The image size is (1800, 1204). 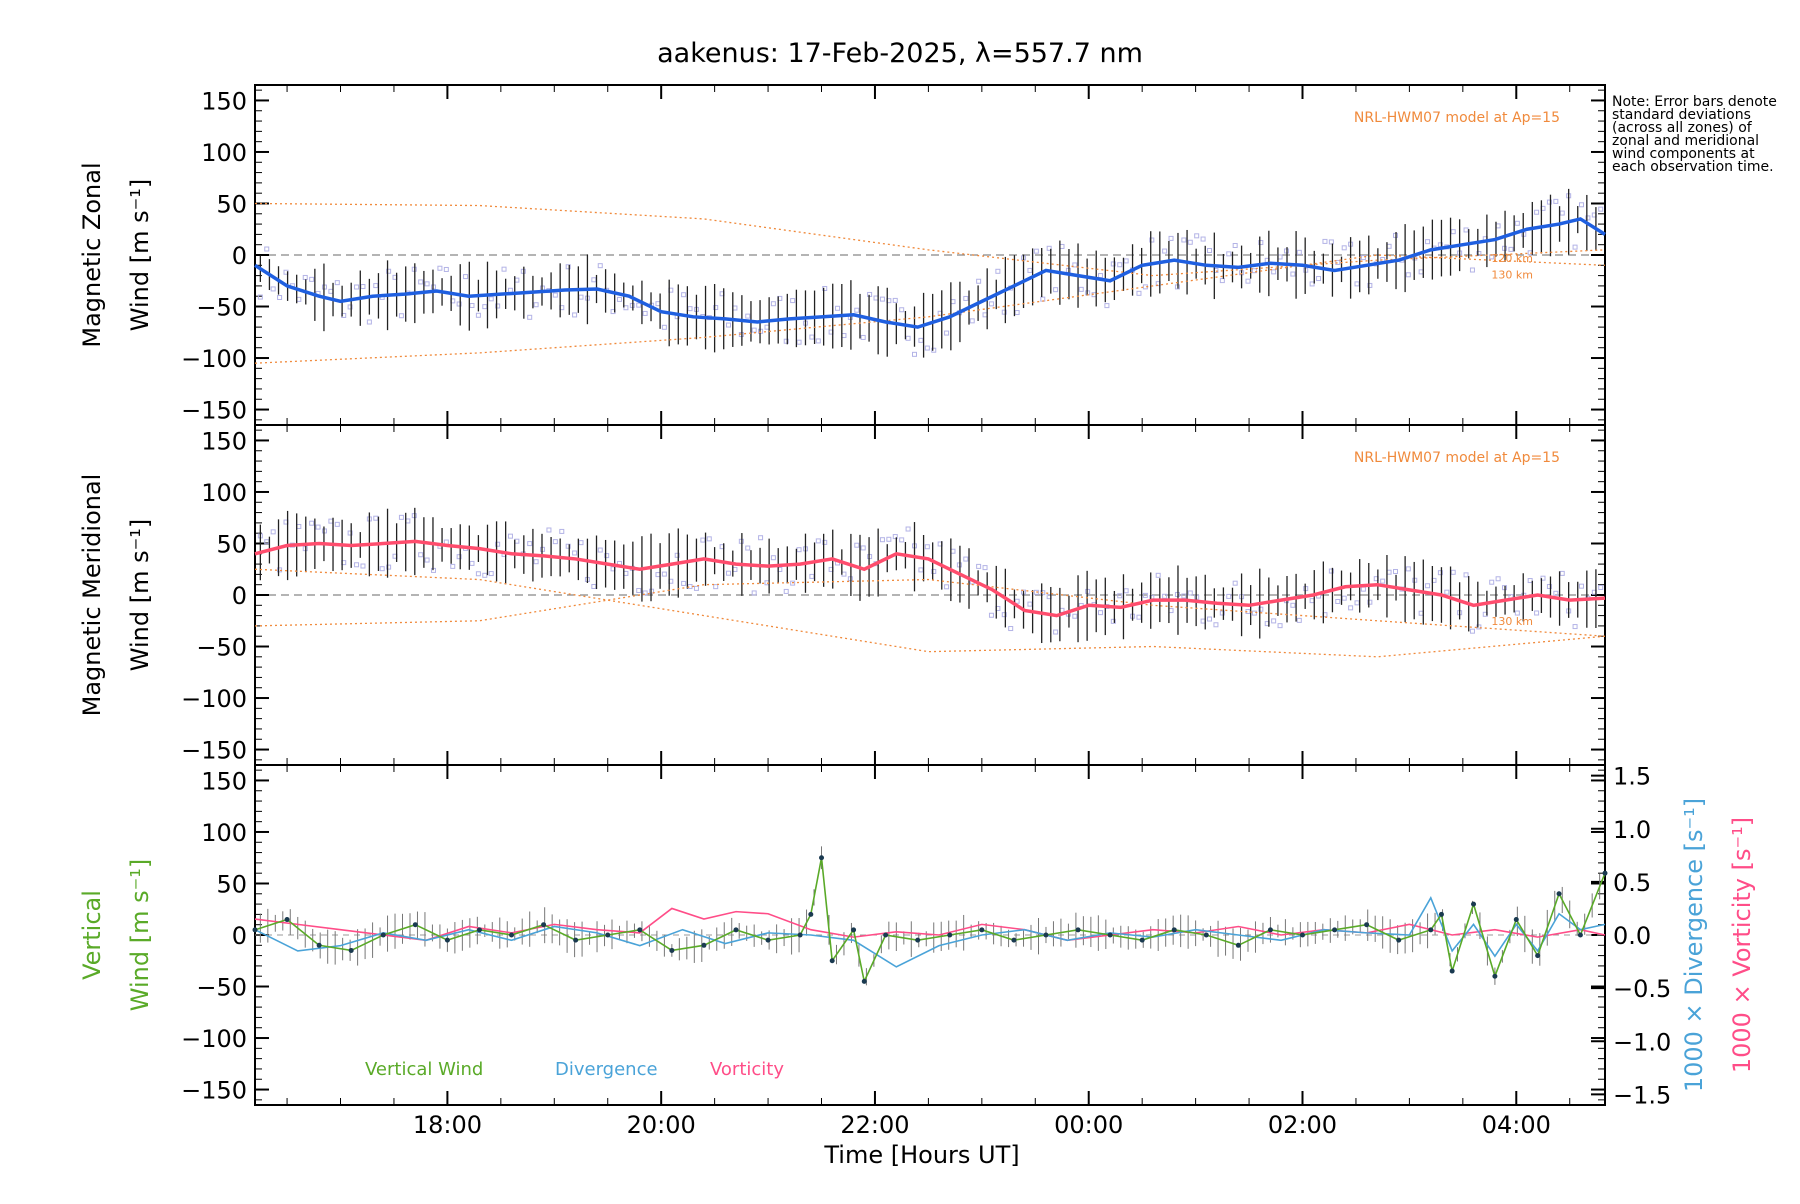 What do you see at coordinates (140, 255) in the screenshot?
I see `y-axis-unit-zonal: Wind [m s⁻¹]` at bounding box center [140, 255].